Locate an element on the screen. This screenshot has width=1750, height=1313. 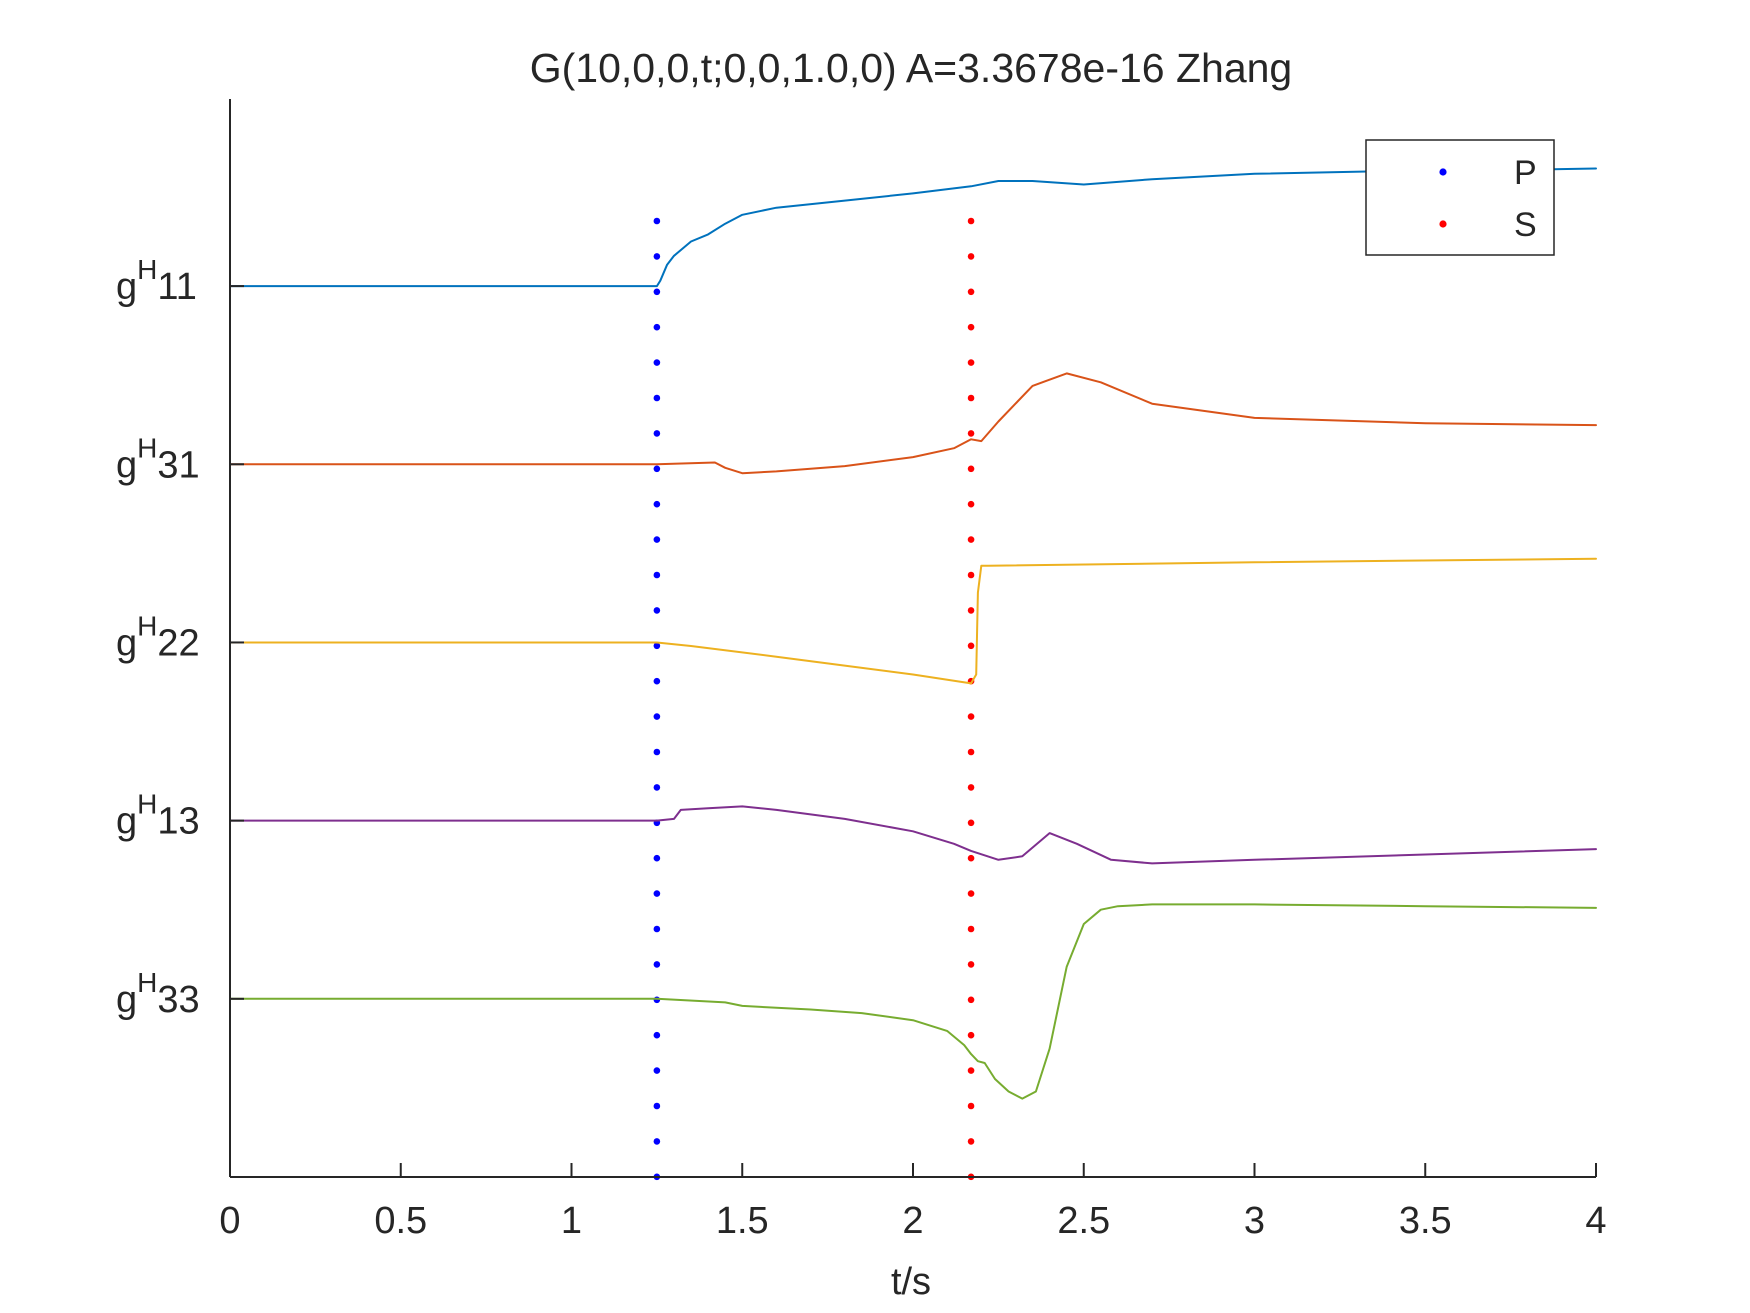
series-line-gH11 is located at coordinates (913, 227).